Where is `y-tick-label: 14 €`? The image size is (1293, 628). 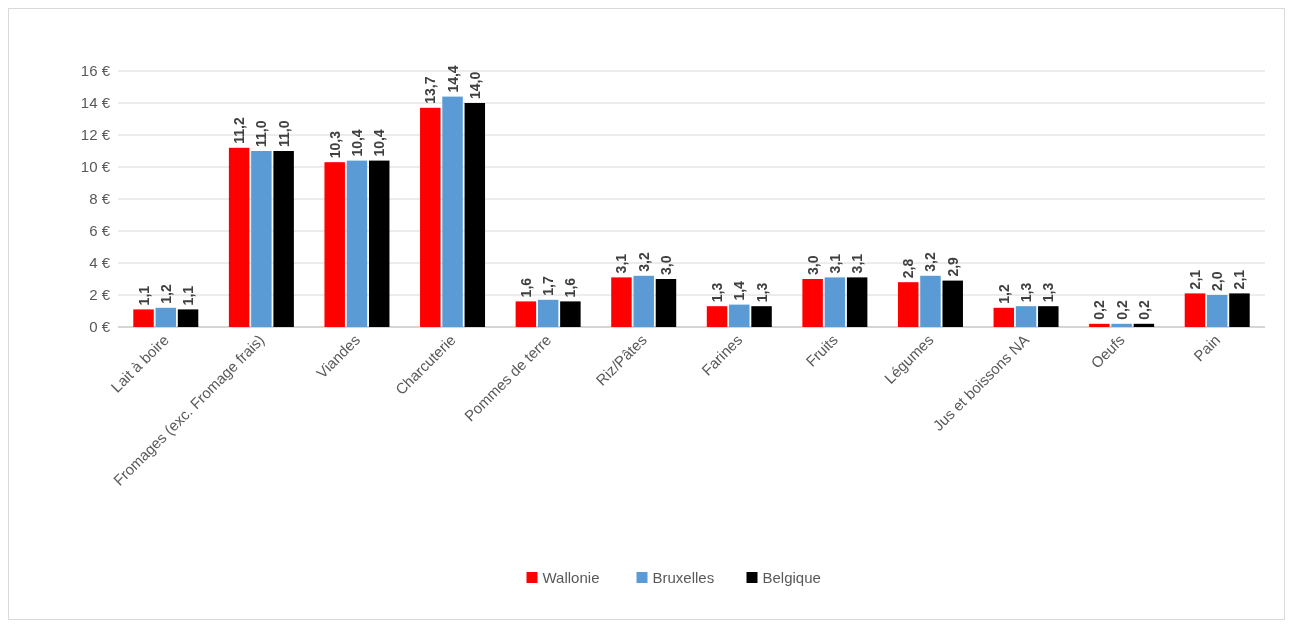 y-tick-label: 14 € is located at coordinates (95, 103).